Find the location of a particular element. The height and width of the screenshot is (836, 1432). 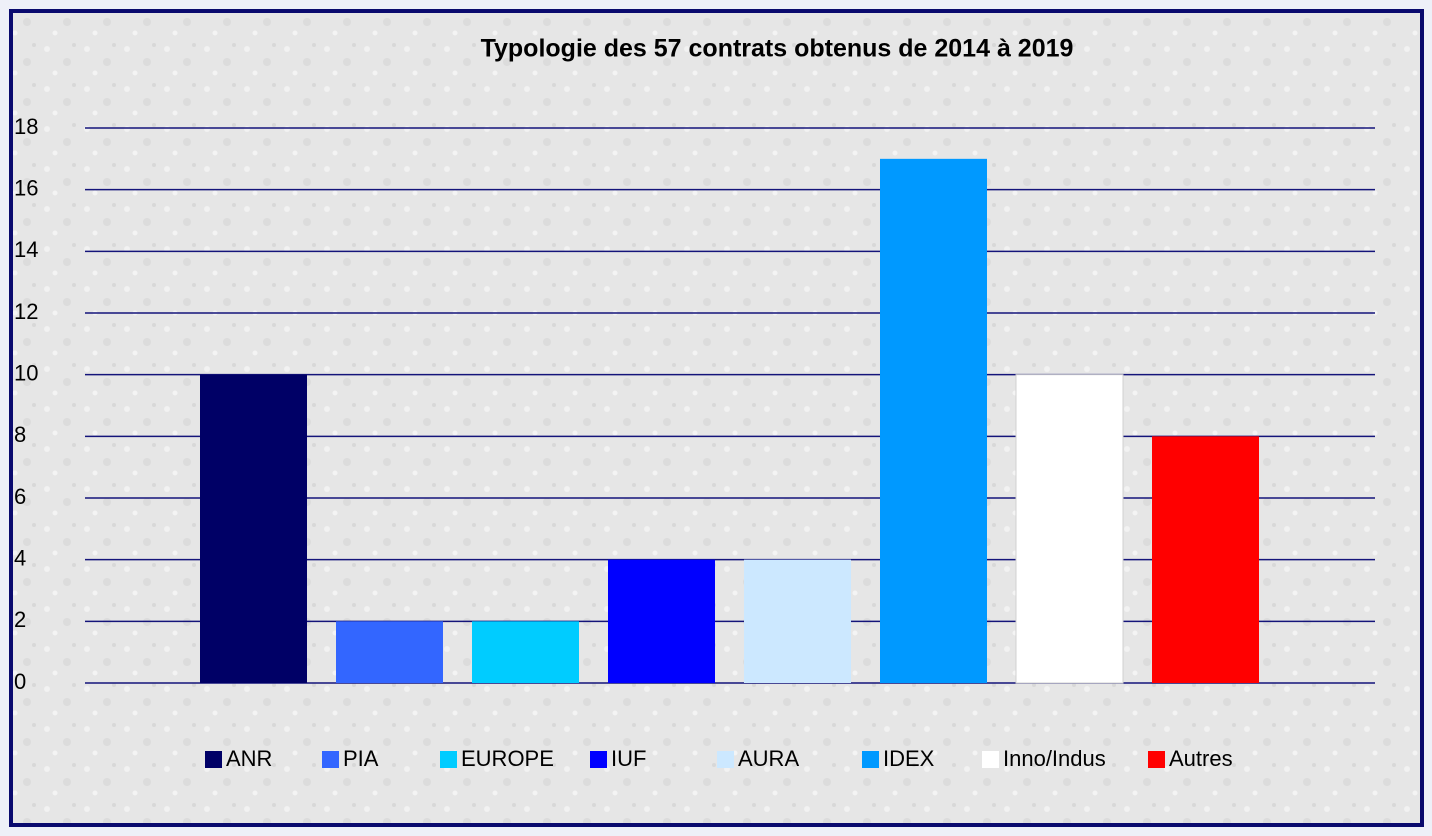

y-tick-label: 10 is located at coordinates (26, 372).